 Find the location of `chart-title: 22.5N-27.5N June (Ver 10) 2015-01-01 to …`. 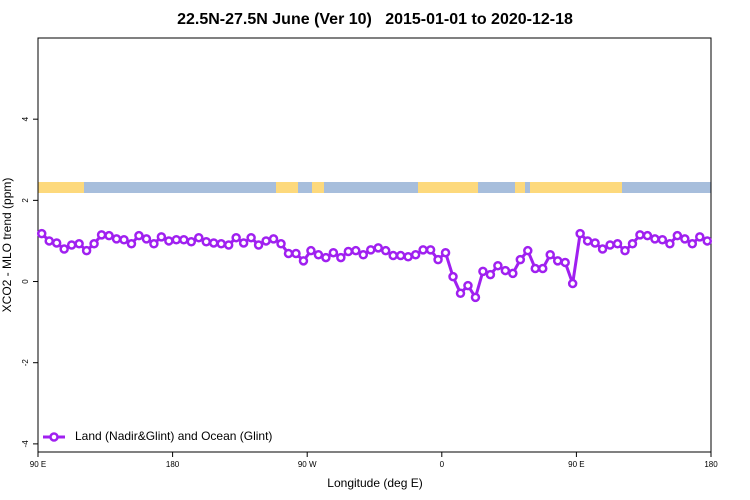

chart-title: 22.5N-27.5N June (Ver 10) 2015-01-01 to … is located at coordinates (375, 19).